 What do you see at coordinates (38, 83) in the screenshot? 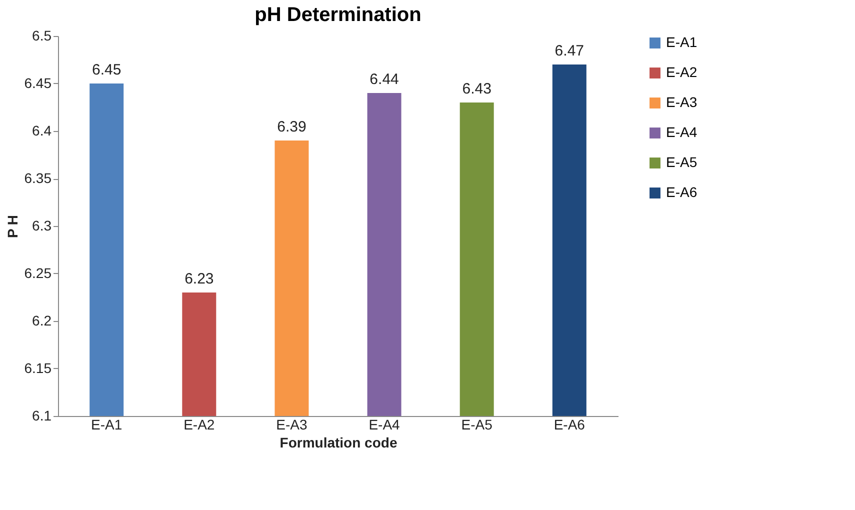
I see `y-tick-label: 6.45` at bounding box center [38, 83].